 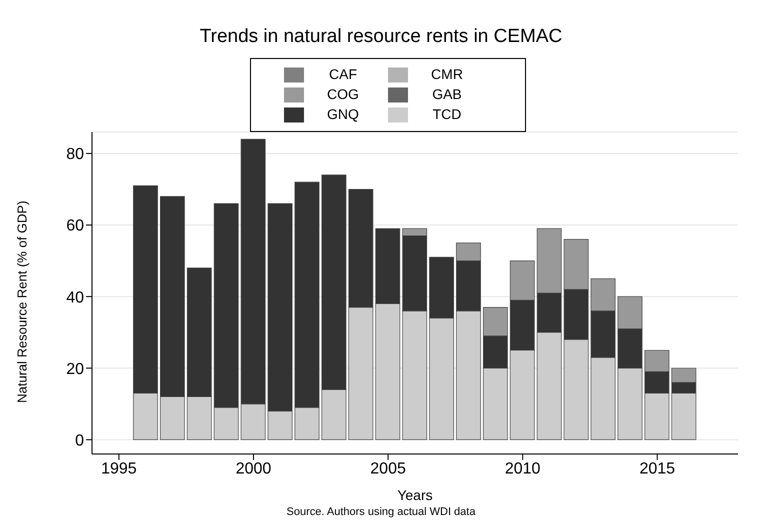 What do you see at coordinates (75, 297) in the screenshot?
I see `y-tick-label: 40` at bounding box center [75, 297].